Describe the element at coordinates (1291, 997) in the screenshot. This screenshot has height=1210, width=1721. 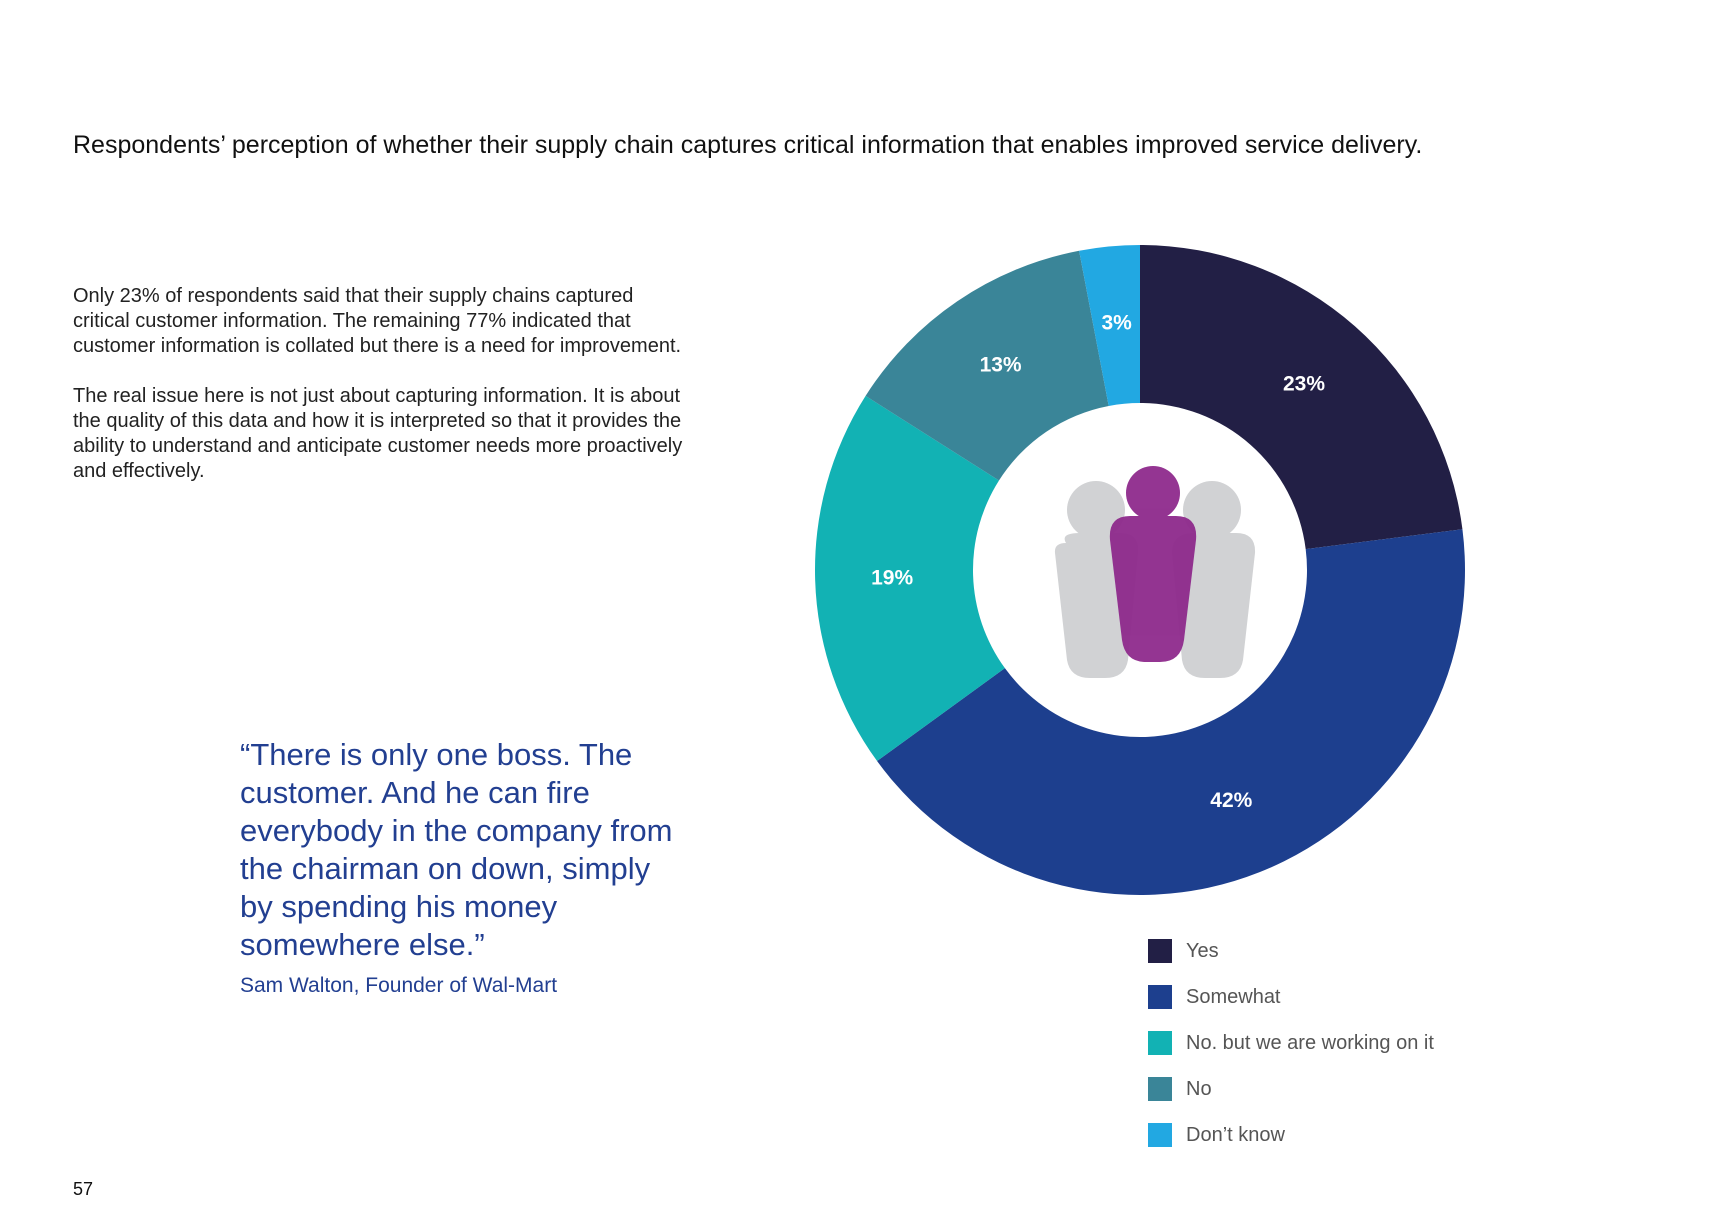
I see `legend-item-somewhat: Somewhat` at that location.